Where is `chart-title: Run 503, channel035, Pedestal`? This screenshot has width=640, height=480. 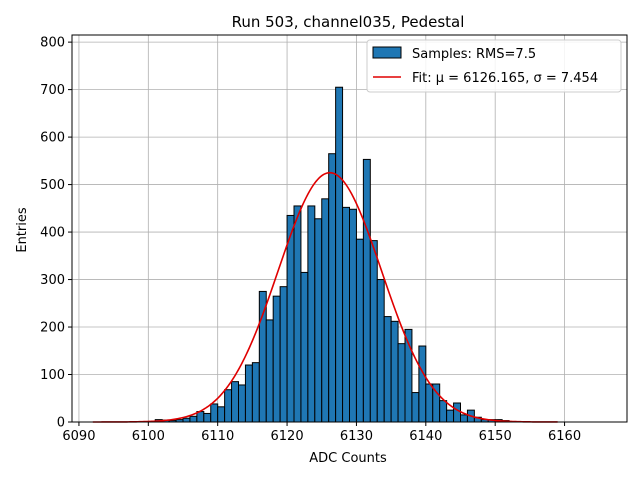 chart-title: Run 503, channel035, Pedestal is located at coordinates (348, 22).